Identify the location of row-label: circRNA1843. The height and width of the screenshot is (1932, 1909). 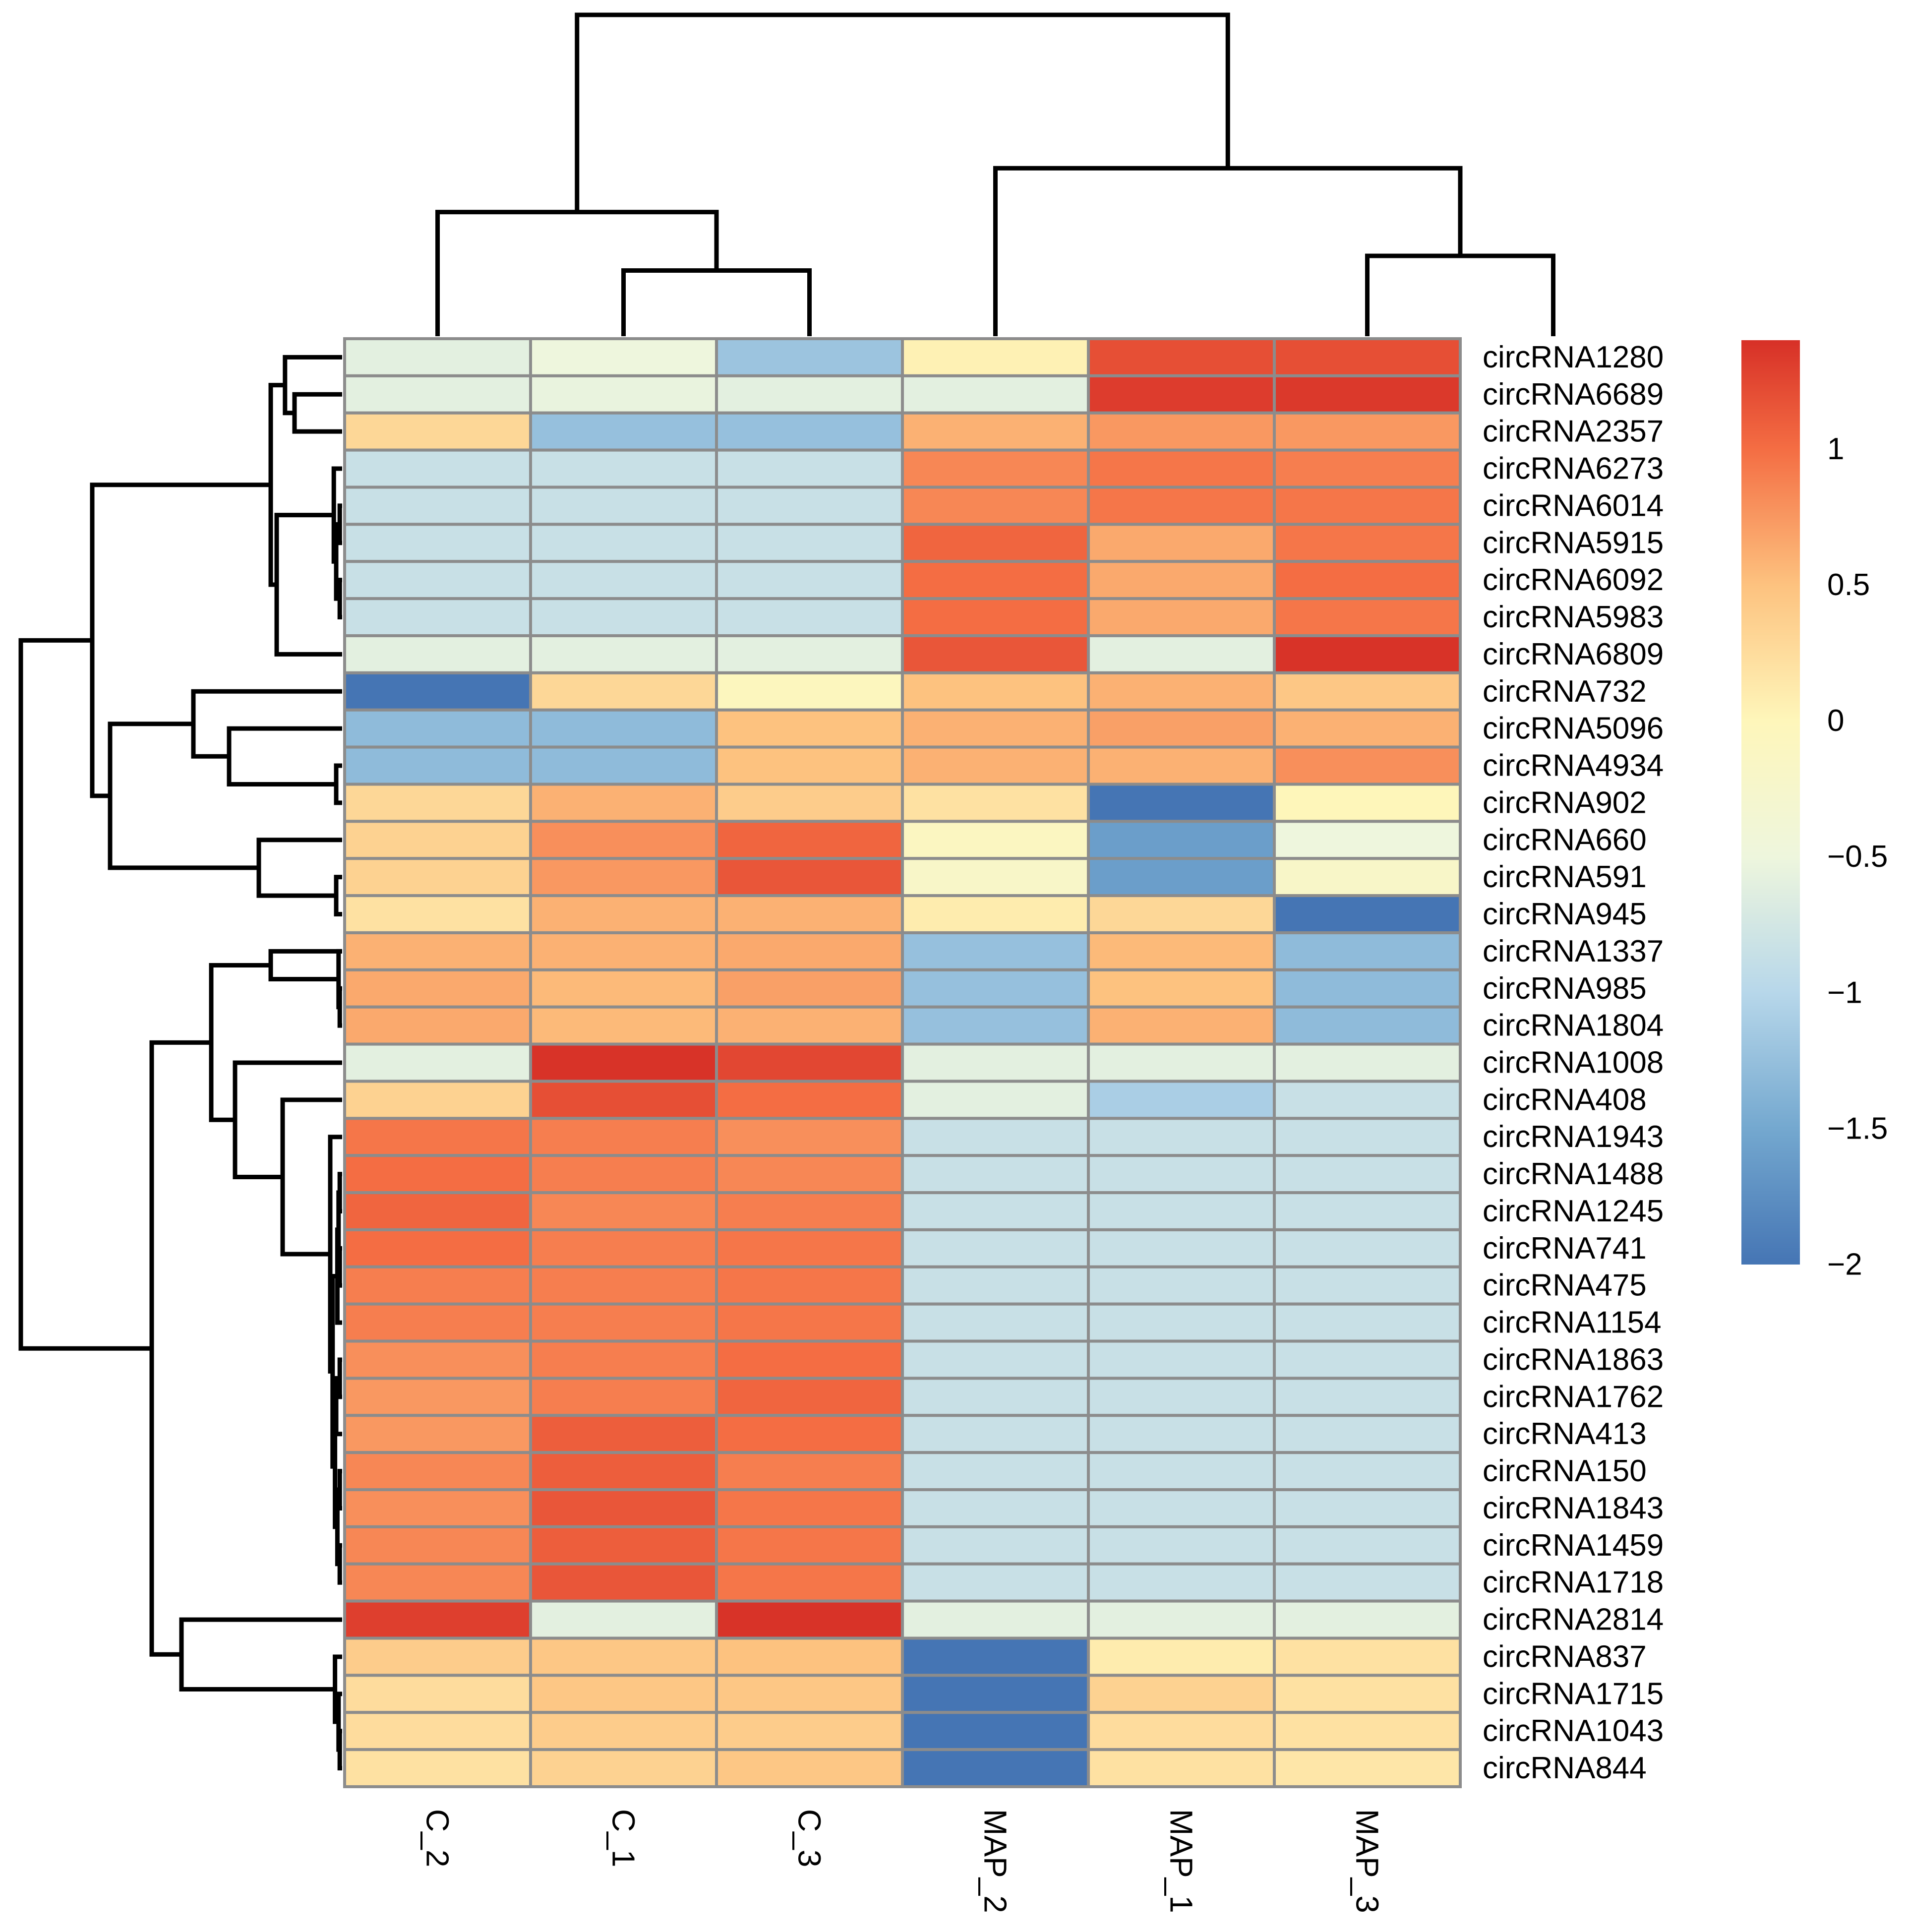
(1573, 1508).